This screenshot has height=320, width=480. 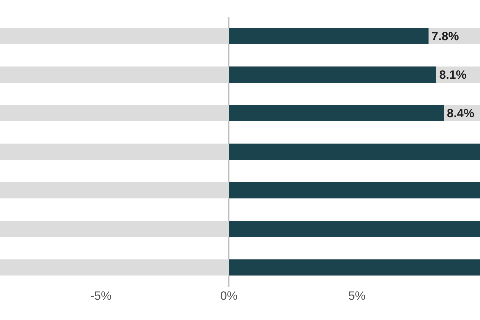 What do you see at coordinates (357, 296) in the screenshot?
I see `x-tick-label: 5%` at bounding box center [357, 296].